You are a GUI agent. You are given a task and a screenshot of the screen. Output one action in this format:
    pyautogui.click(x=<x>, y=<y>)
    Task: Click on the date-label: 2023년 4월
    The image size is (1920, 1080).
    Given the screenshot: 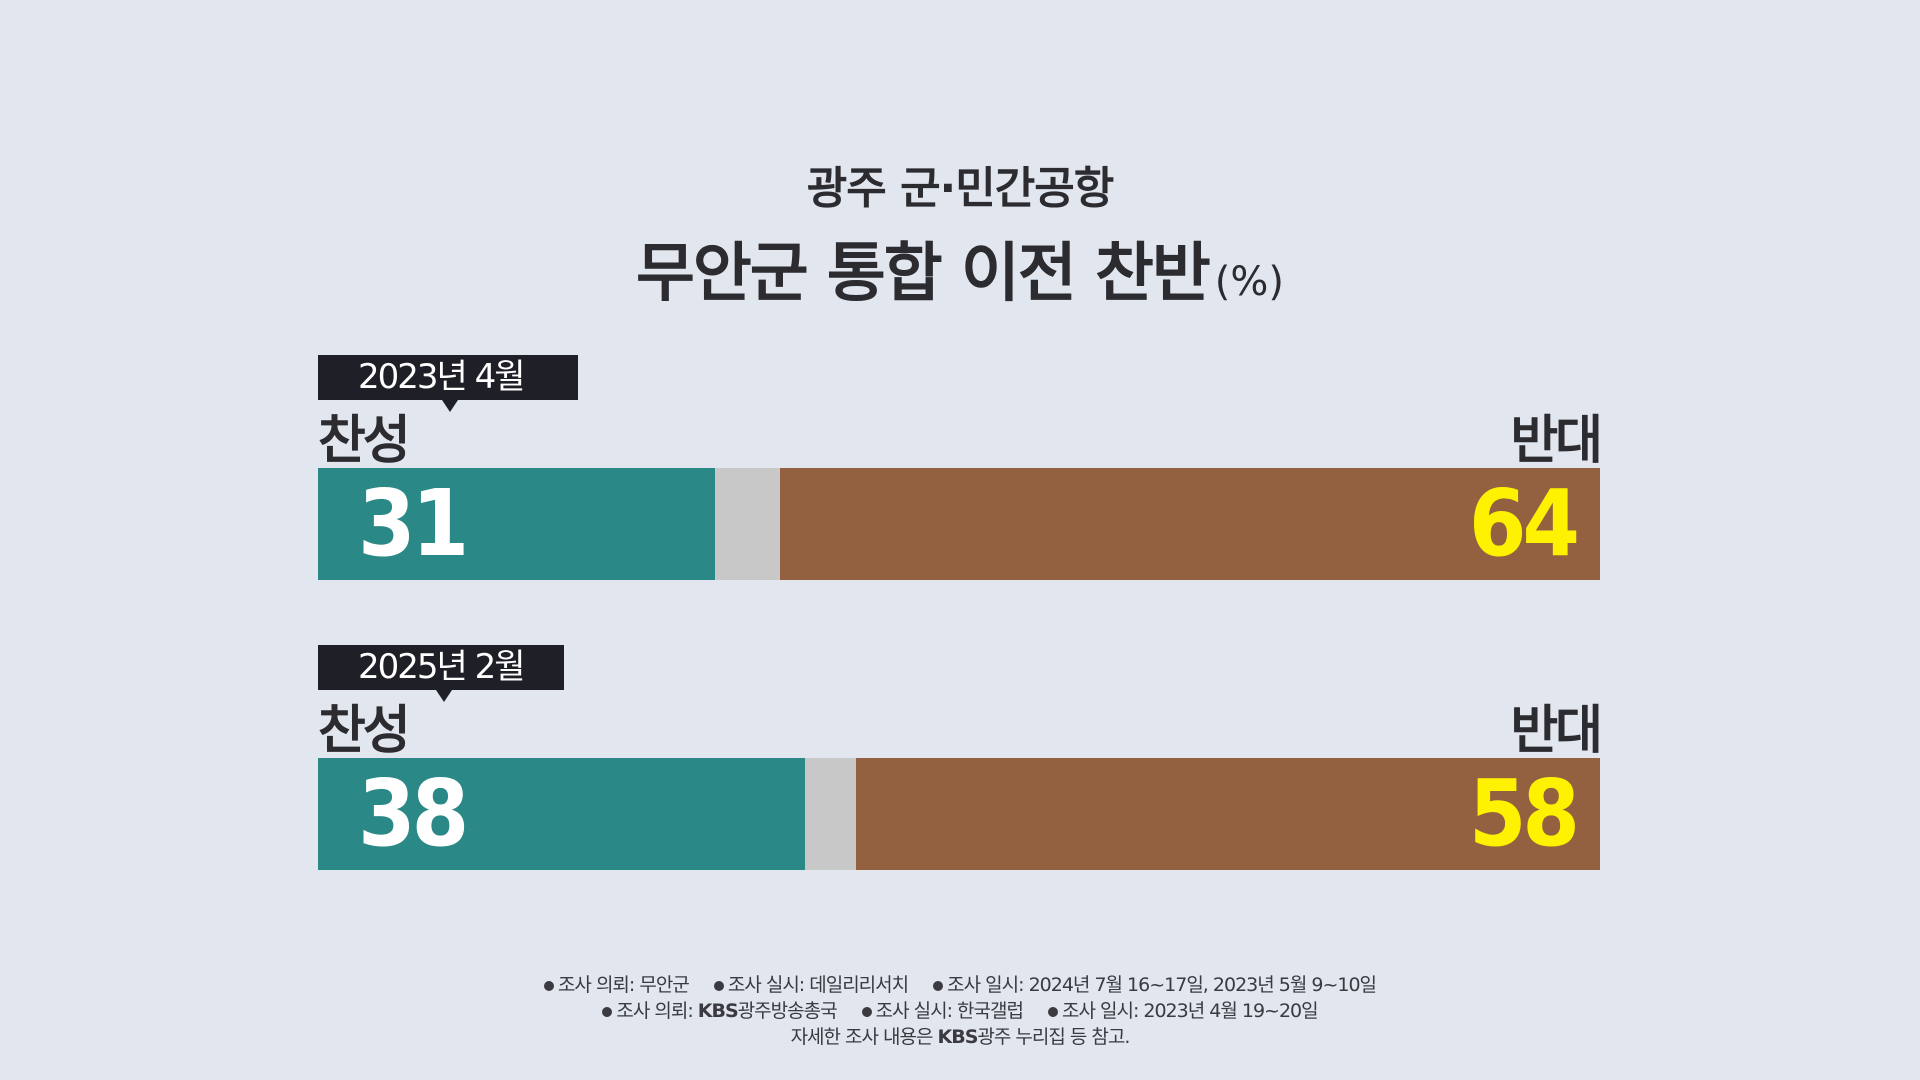 What is the action you would take?
    pyautogui.click(x=442, y=377)
    